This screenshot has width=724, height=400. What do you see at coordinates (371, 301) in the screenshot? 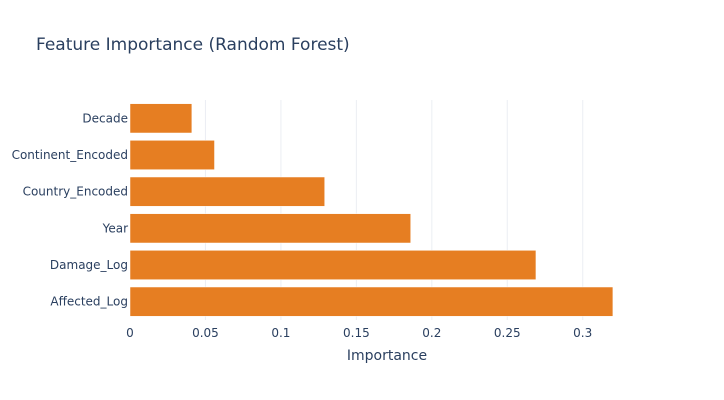
I see `bar-affected-log` at bounding box center [371, 301].